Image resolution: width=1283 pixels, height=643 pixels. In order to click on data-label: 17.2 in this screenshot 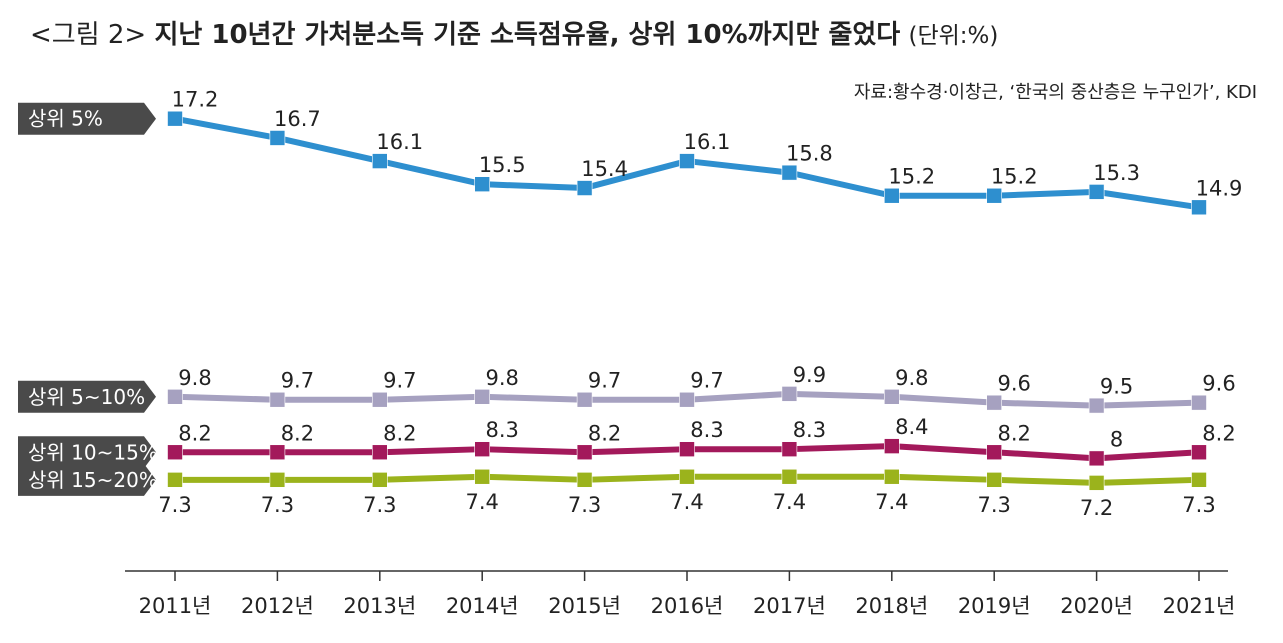, I will do `click(195, 100)`.